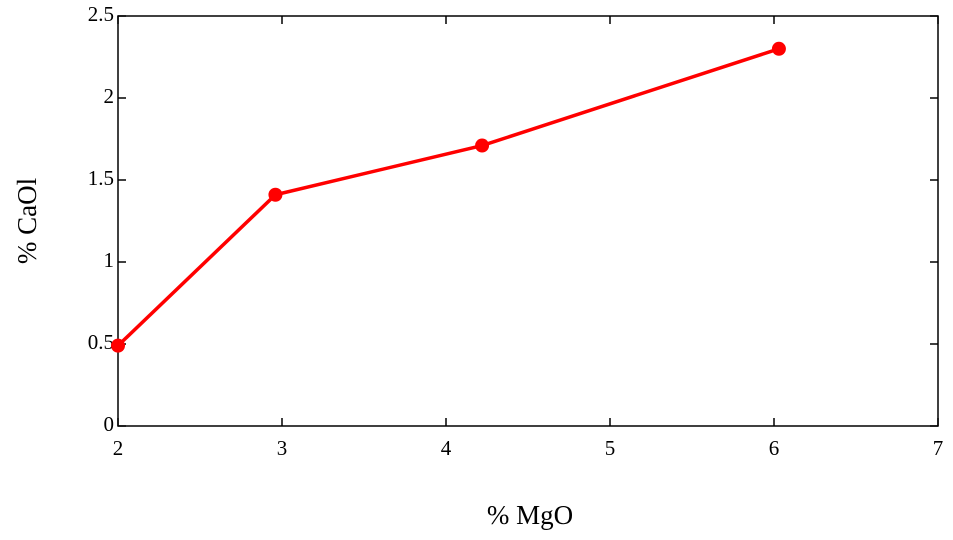 This screenshot has width=953, height=540. What do you see at coordinates (27, 221) in the screenshot?
I see `y-axis-label: % CaOl` at bounding box center [27, 221].